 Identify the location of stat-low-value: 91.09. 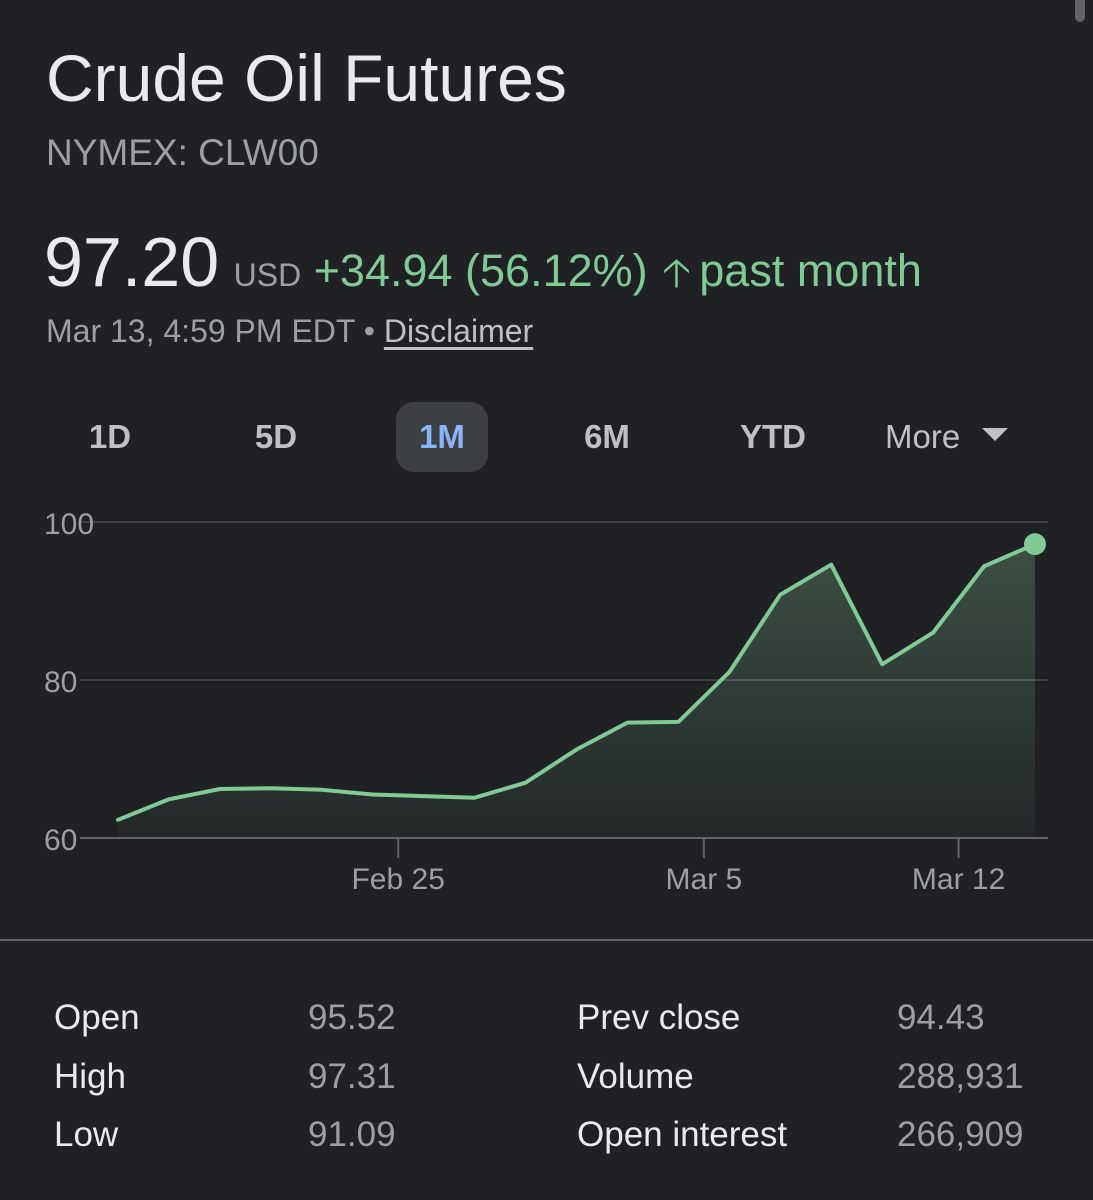
(352, 1134).